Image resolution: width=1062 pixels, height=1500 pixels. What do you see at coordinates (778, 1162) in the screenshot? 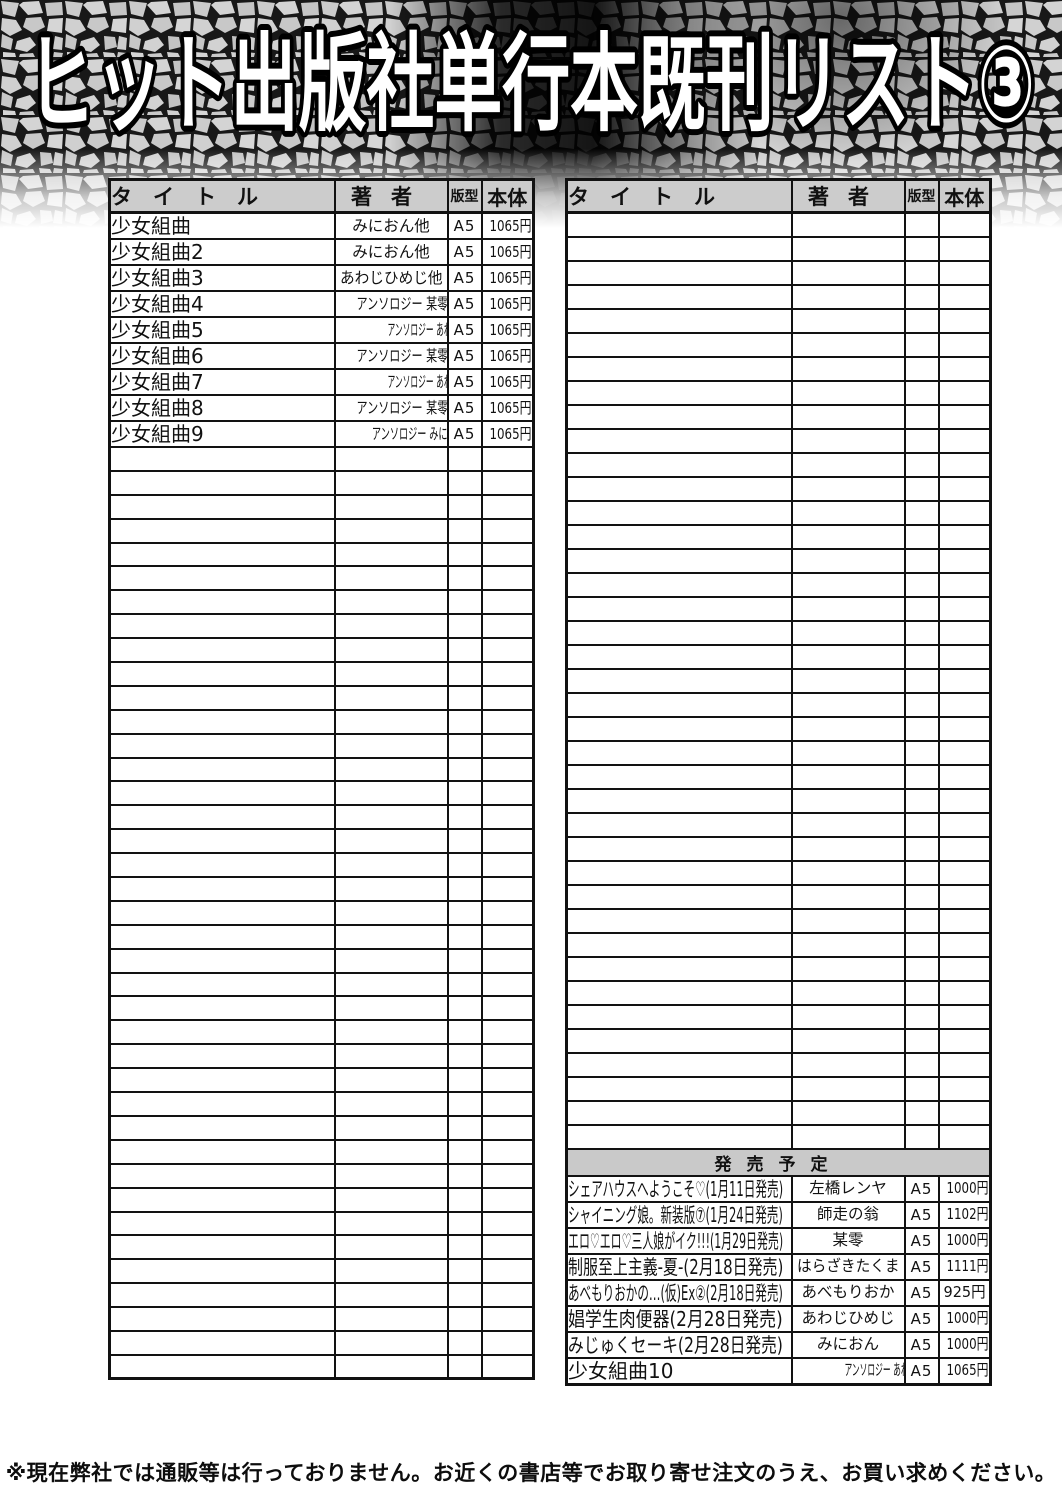
I see `release-schedule-banner: 発売予定` at bounding box center [778, 1162].